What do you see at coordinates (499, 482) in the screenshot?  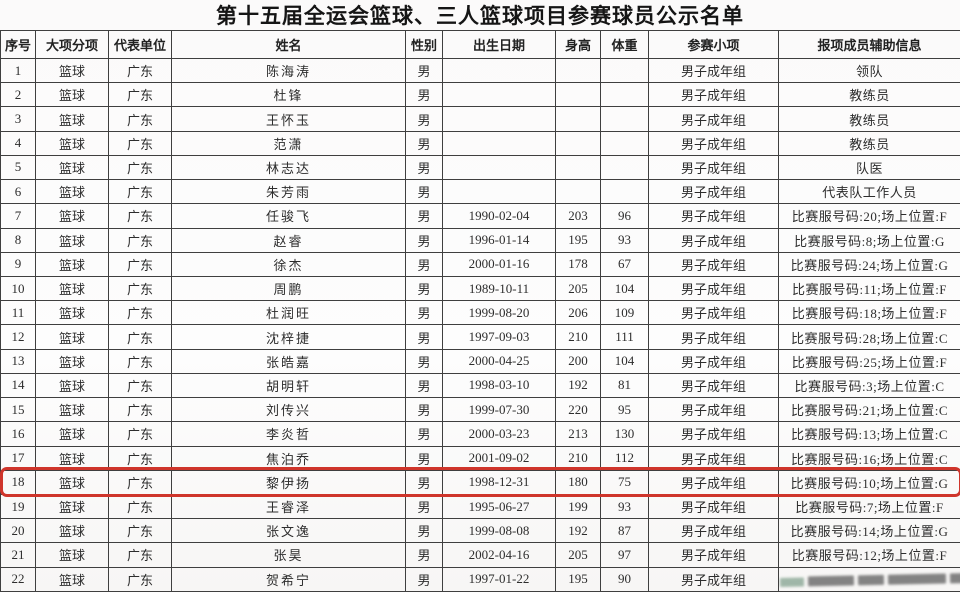 I see `cell-birth: 1998-12-31` at bounding box center [499, 482].